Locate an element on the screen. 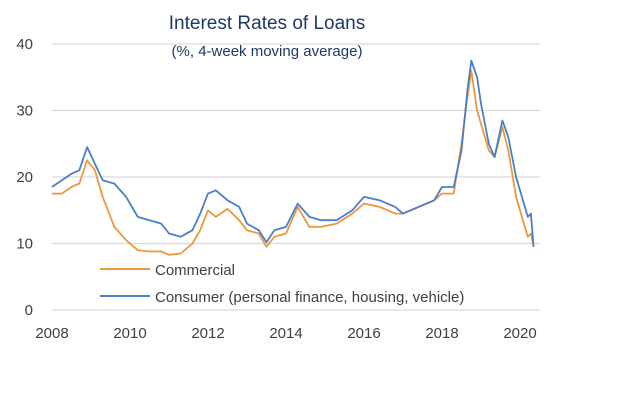  legend-label-commercial: Commercial is located at coordinates (195, 270).